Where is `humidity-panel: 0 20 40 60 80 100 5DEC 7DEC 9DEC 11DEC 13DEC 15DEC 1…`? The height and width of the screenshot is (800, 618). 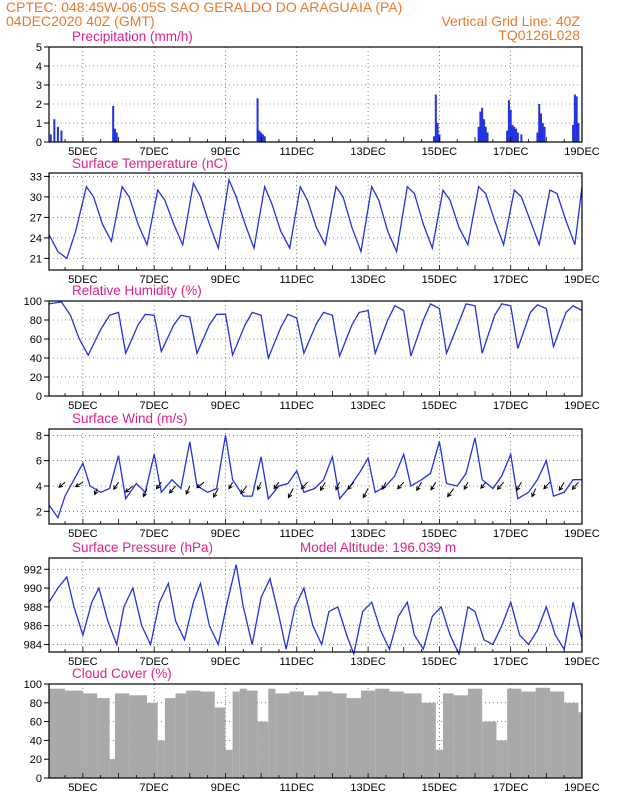 humidity-panel: 0 20 40 60 80 100 5DEC 7DEC 9DEC 11DEC 13DEC 15DEC 1… is located at coordinates (312, 354).